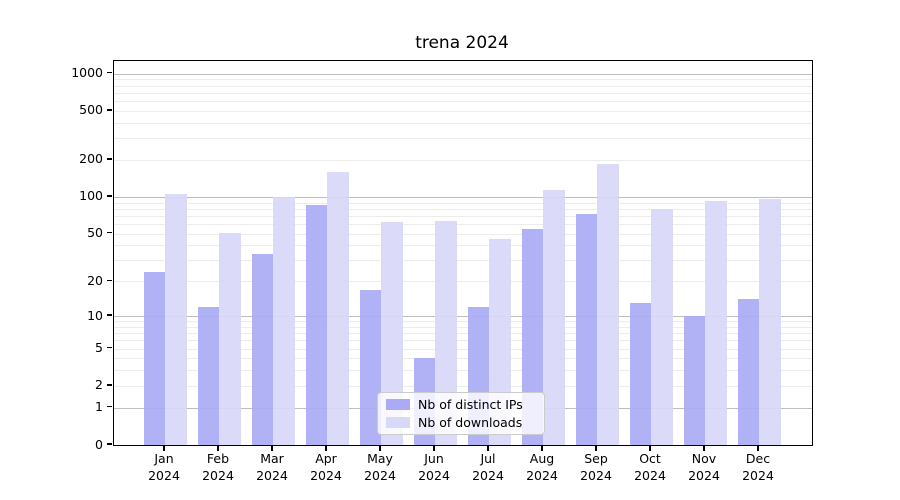  What do you see at coordinates (99, 348) in the screenshot?
I see `y-tick-label: 5` at bounding box center [99, 348].